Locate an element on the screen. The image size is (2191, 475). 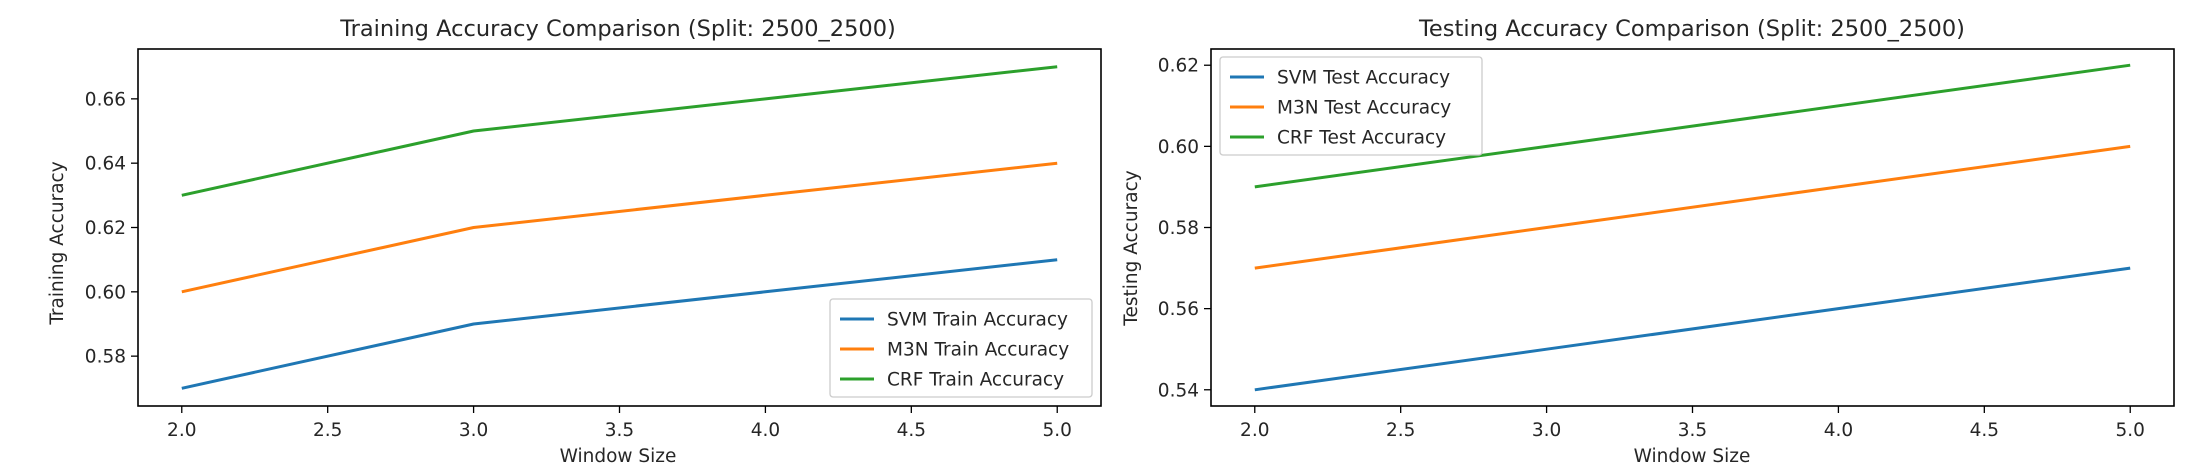
y-axis-label: Training Accuracy is located at coordinates (57, 243).